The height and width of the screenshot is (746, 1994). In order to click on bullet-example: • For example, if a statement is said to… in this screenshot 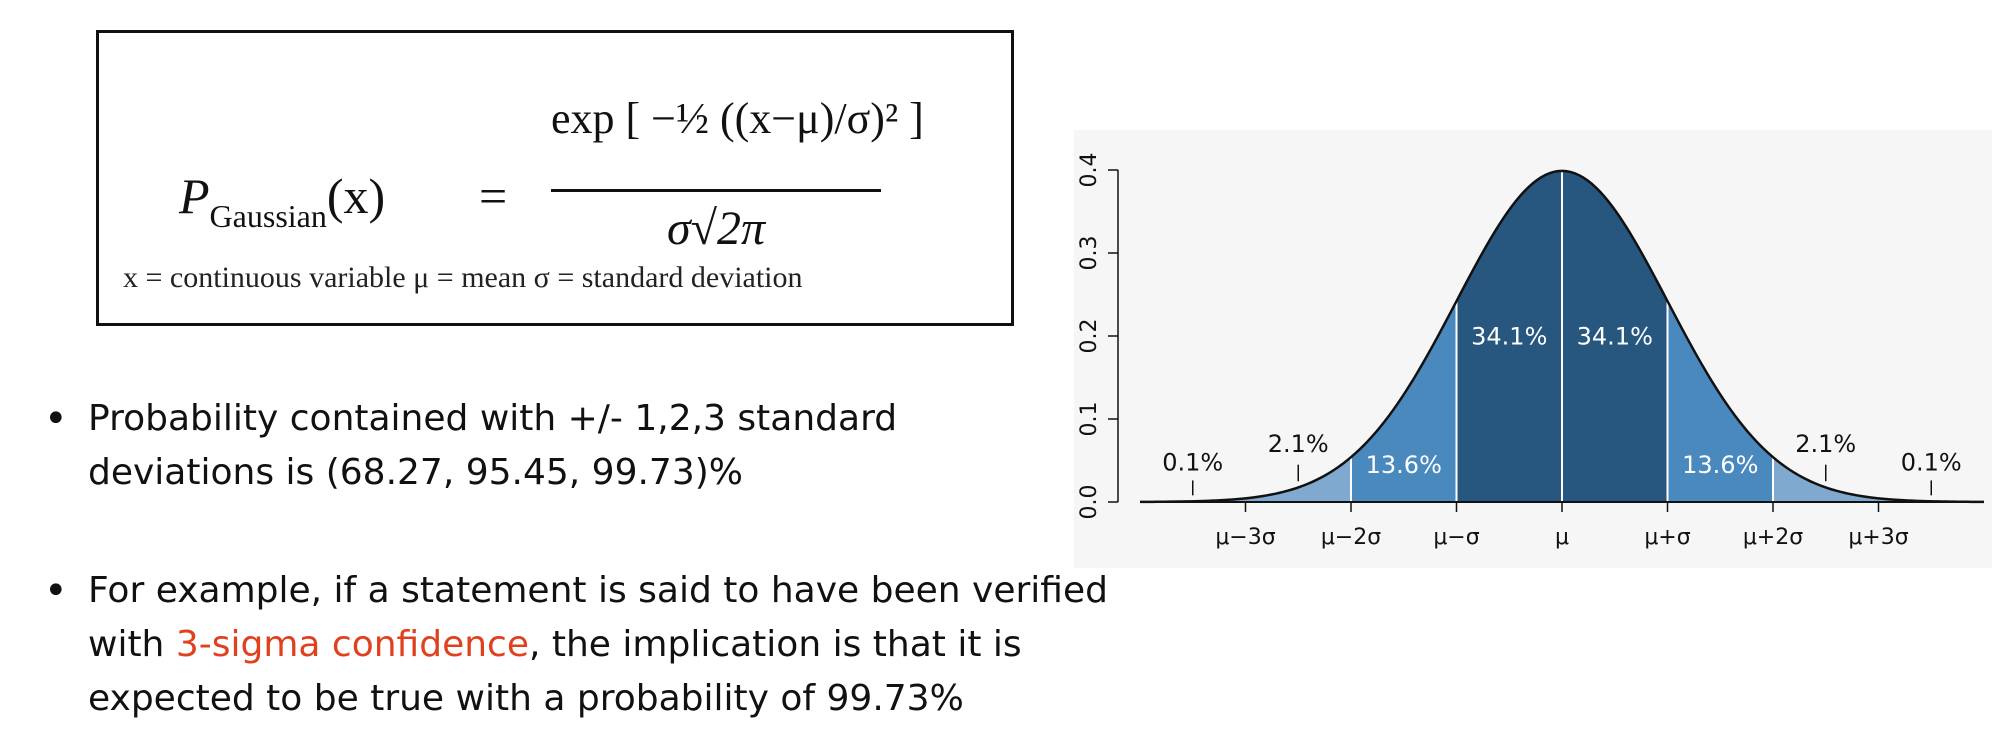, I will do `click(596, 645)`.